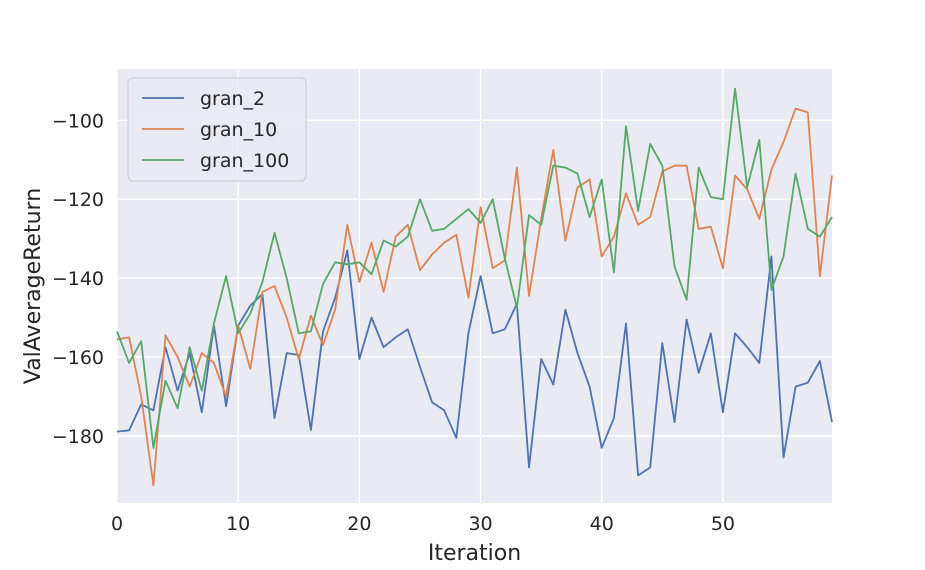 Image resolution: width=925 pixels, height=570 pixels. Describe the element at coordinates (238, 524) in the screenshot. I see `x-tick-label: 10` at that location.